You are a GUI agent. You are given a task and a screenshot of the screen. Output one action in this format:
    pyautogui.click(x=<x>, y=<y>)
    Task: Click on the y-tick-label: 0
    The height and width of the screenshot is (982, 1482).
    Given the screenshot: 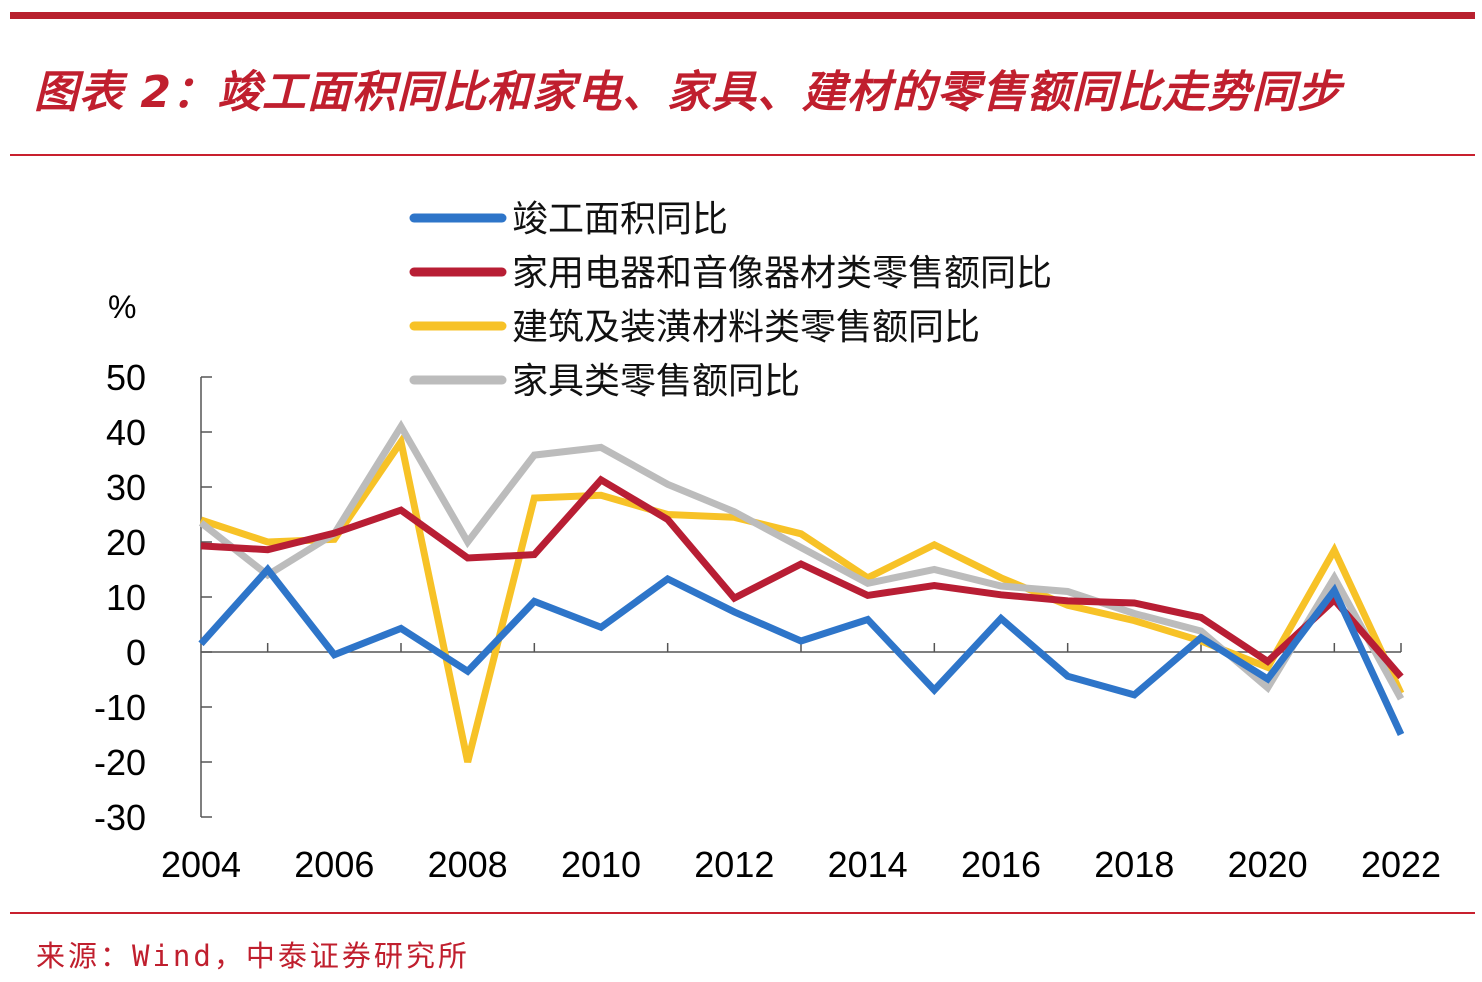 What is the action you would take?
    pyautogui.click(x=136, y=652)
    